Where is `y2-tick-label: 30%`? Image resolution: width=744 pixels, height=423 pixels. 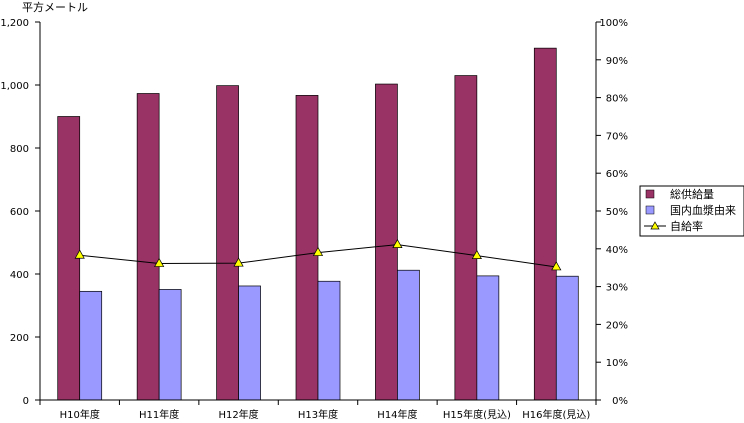 y2-tick-label: 30% is located at coordinates (617, 288).